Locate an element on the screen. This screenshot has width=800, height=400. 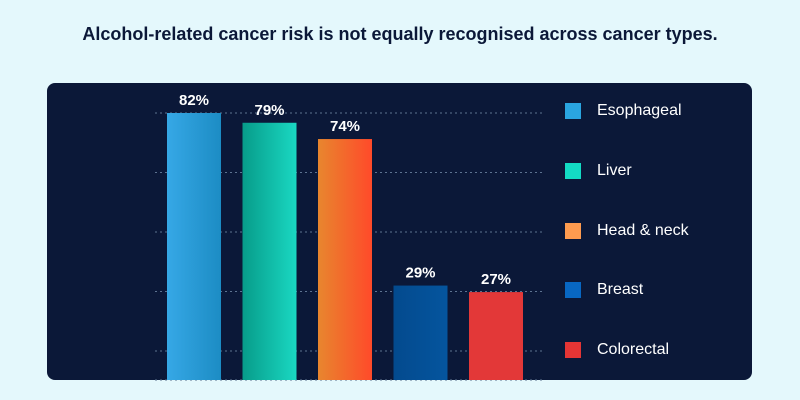
legend-label: Breast is located at coordinates (620, 290).